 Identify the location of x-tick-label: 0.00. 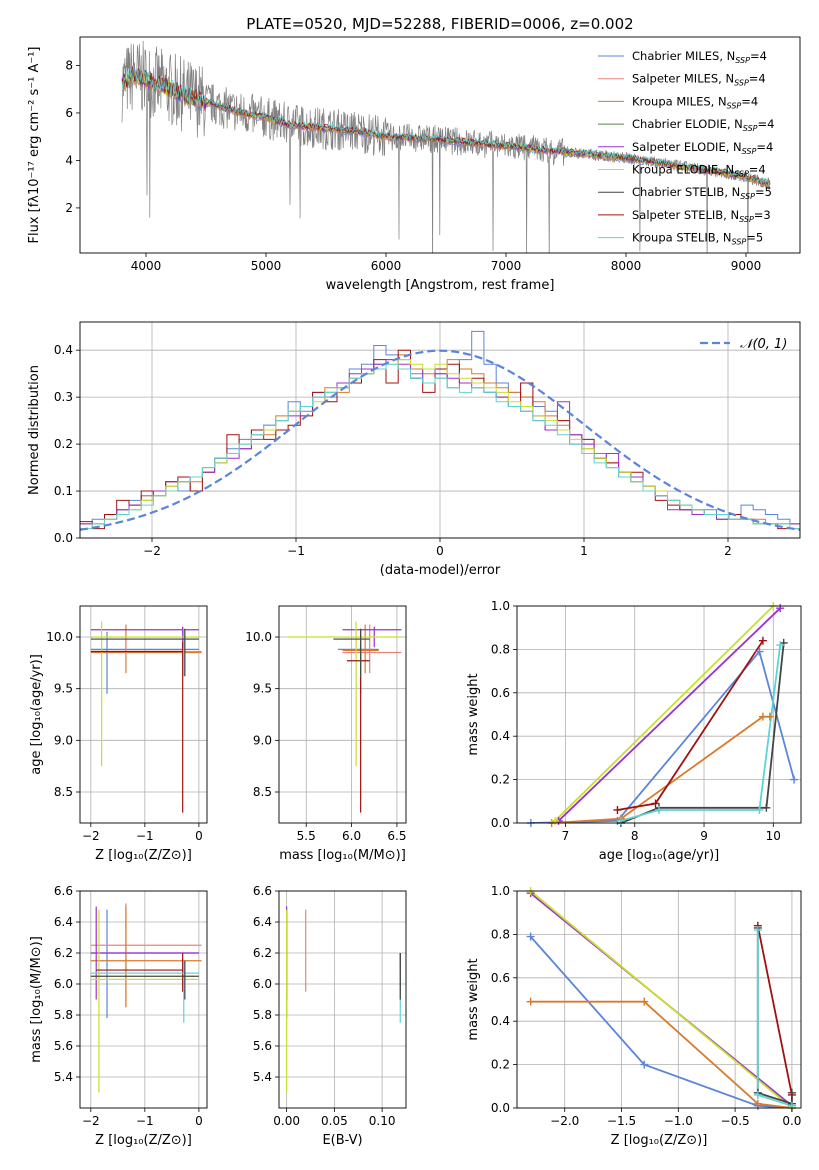
(286, 1121).